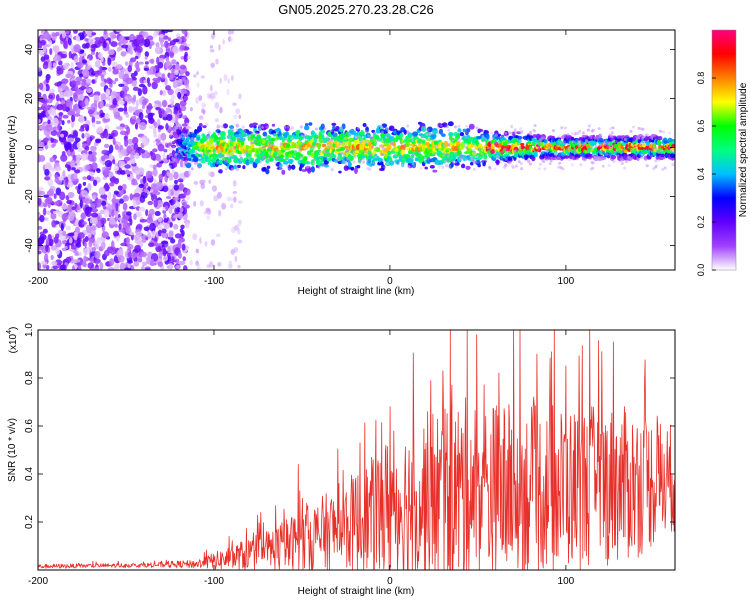  I want to click on spectrogram-x-tick-label: -200, so click(38, 281).